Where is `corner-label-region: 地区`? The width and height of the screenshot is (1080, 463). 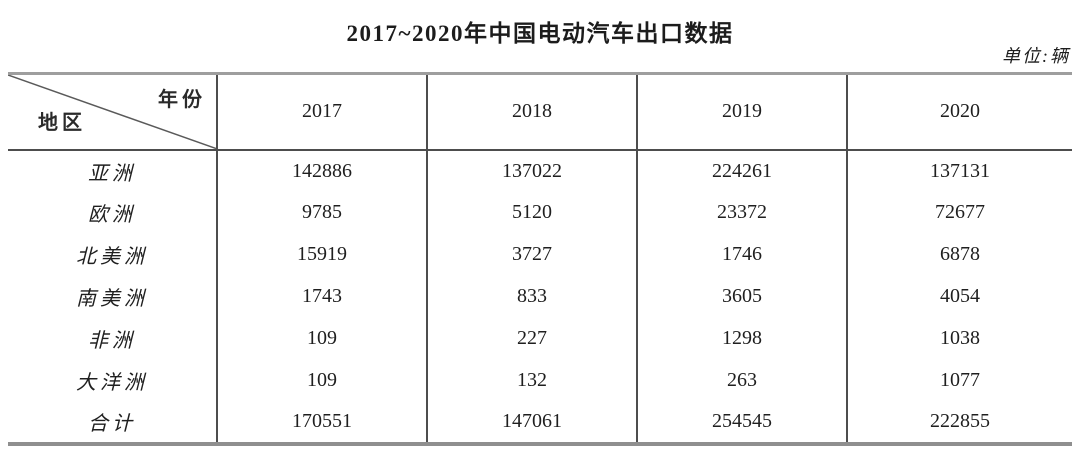 corner-label-region: 地区 is located at coordinates (62, 122).